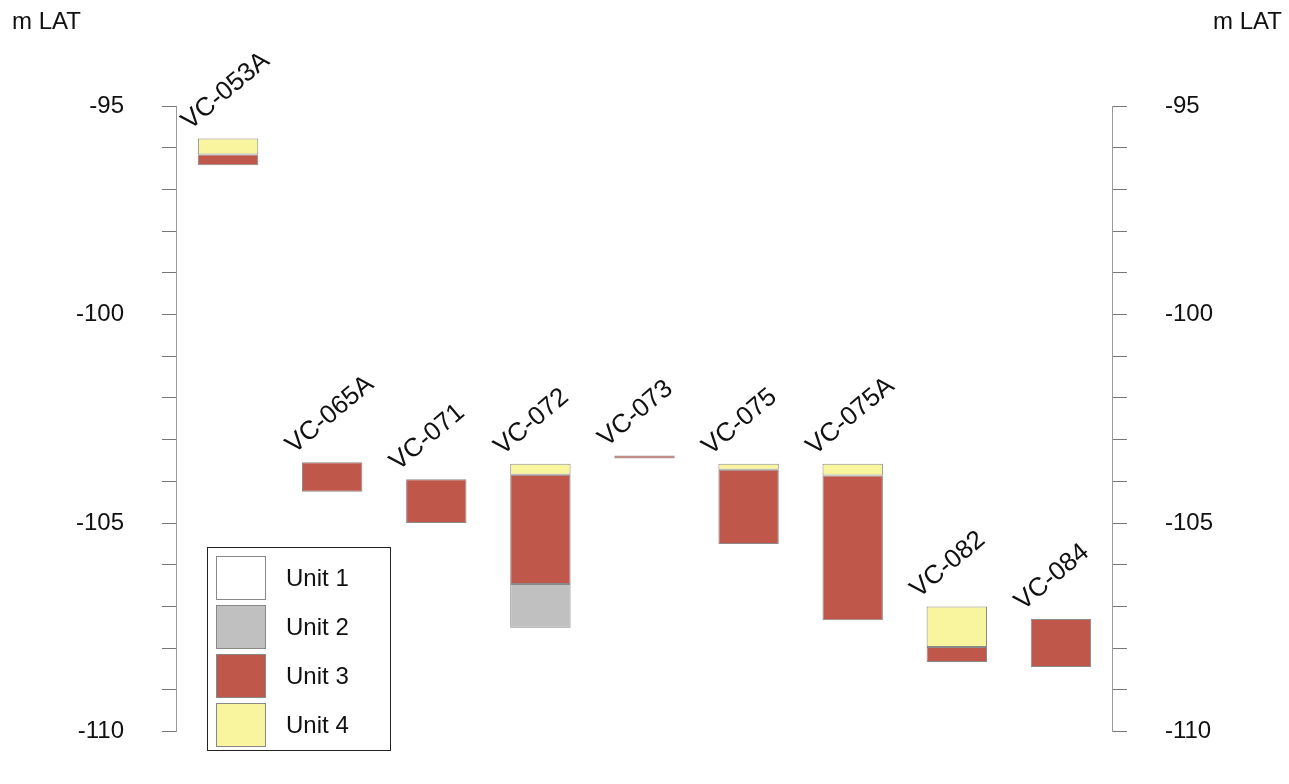 The height and width of the screenshot is (784, 1289). What do you see at coordinates (1182, 104) in the screenshot?
I see `y2-tick-label: -95` at bounding box center [1182, 104].